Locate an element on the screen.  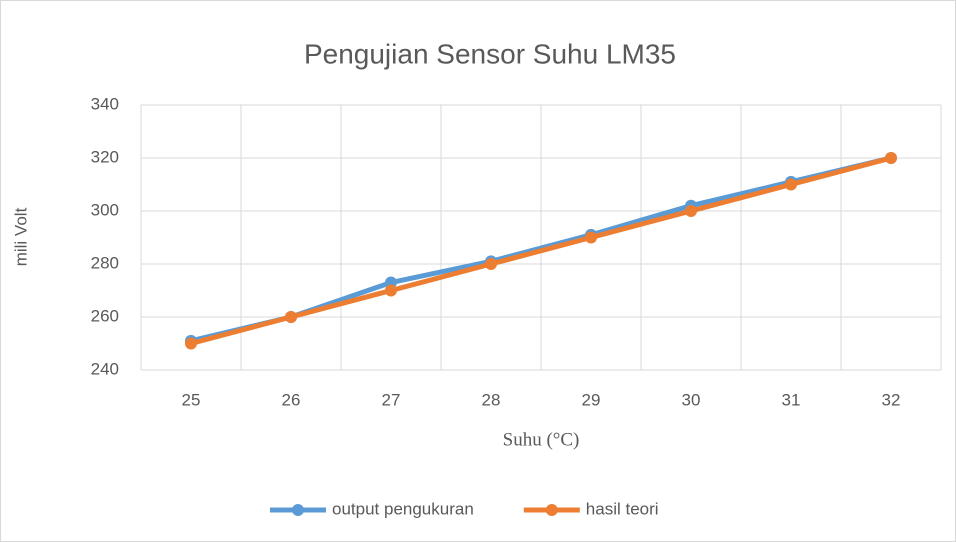
x-tick-label: 31 is located at coordinates (791, 399).